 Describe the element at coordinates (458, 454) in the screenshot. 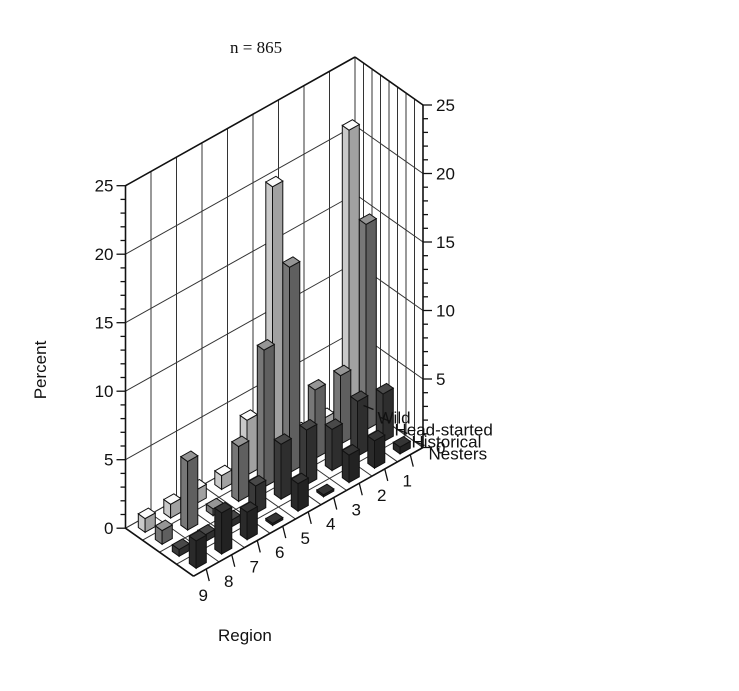

I see `series-label-nesters: Nesters` at that location.